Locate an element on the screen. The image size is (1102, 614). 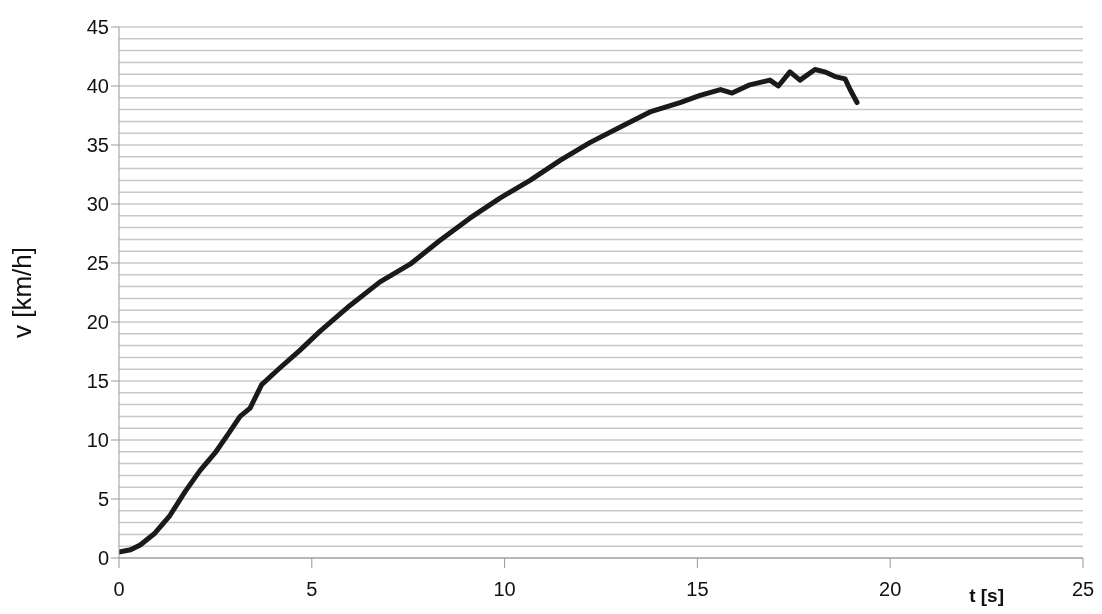
y-tick-label: 30 is located at coordinates (97, 204).